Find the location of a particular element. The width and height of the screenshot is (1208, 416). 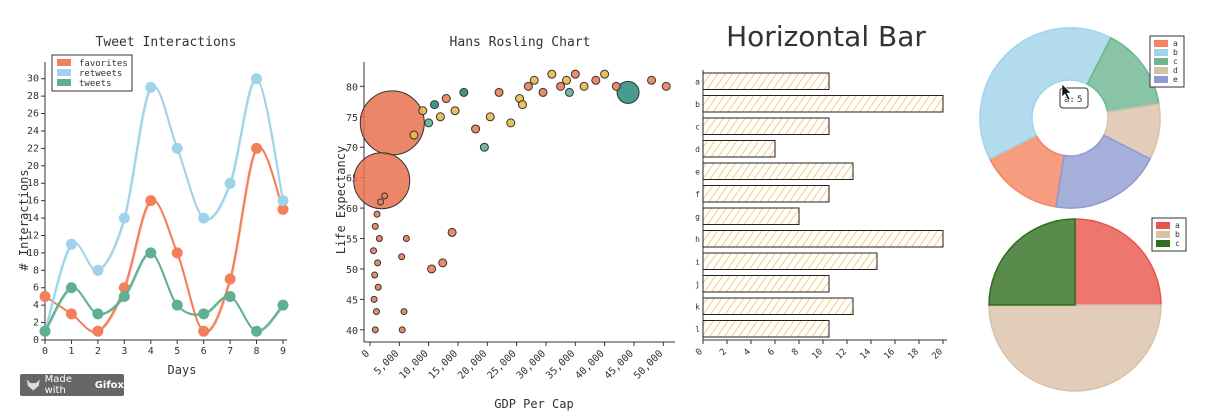

bar-h is located at coordinates (823, 239).